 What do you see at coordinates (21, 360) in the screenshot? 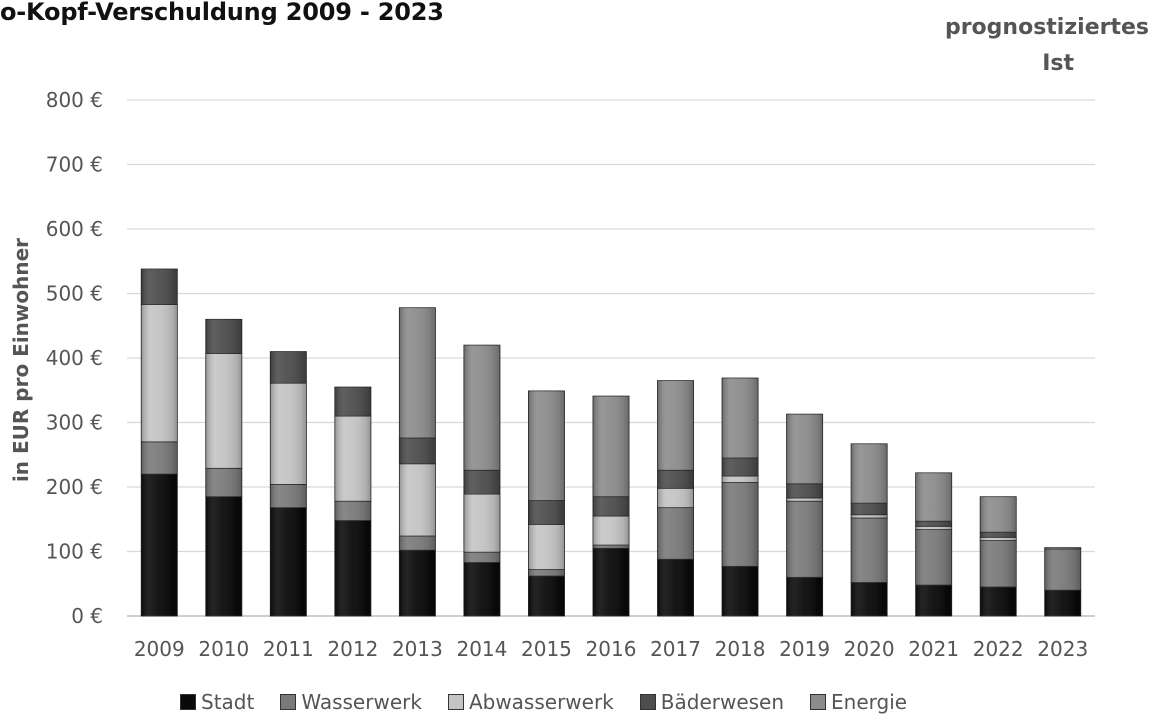
I see `y-axis-label: in EUR pro Einwohner` at bounding box center [21, 360].